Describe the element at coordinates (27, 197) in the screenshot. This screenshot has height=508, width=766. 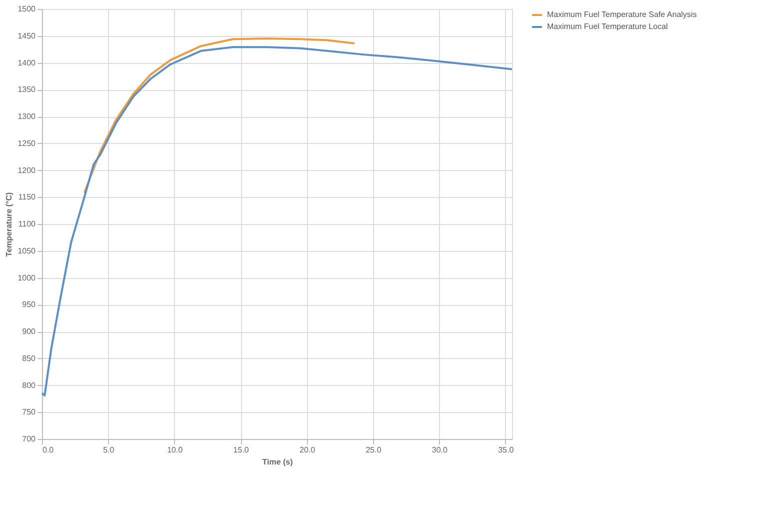
I see `y-tick-label: 1150` at that location.